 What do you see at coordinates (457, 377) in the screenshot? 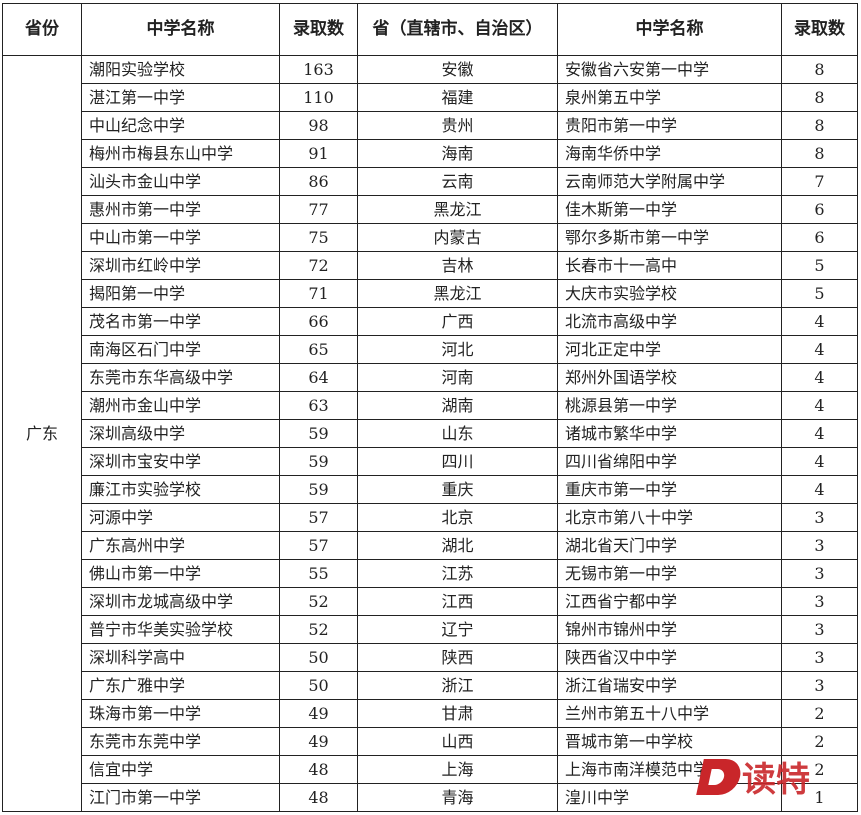
I see `province-cell: 河南` at bounding box center [457, 377].